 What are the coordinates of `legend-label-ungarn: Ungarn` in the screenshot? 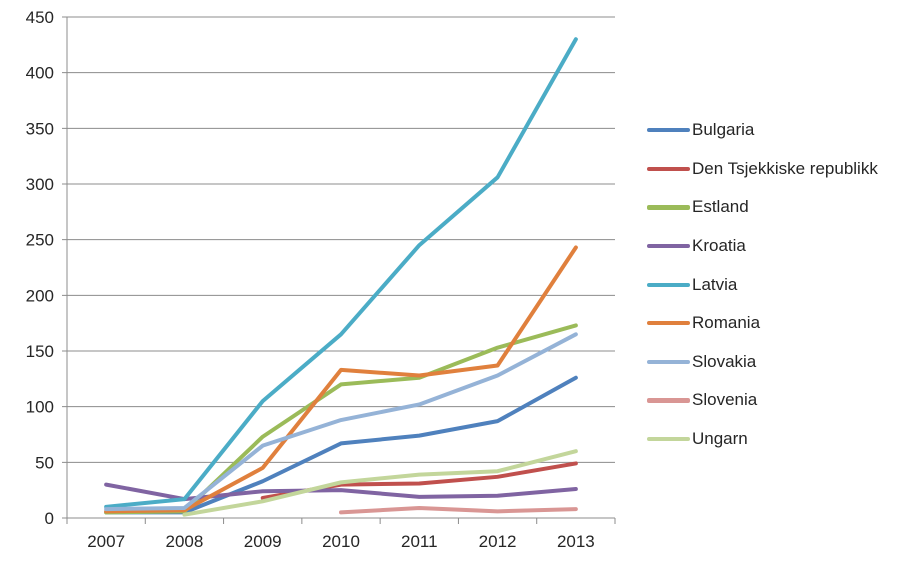 It's located at (720, 439).